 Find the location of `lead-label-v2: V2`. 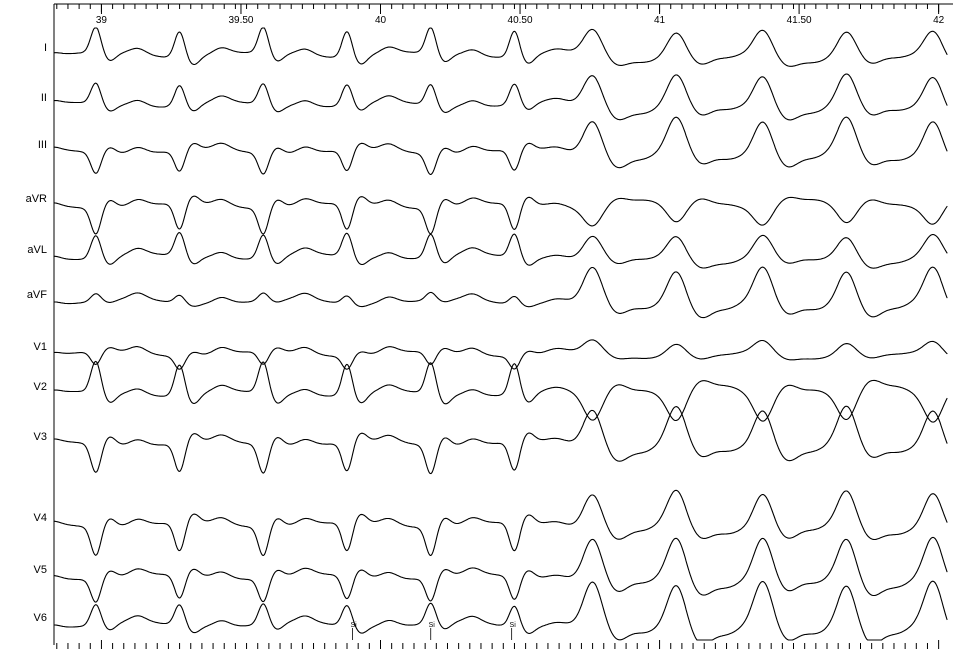

lead-label-v2: V2 is located at coordinates (40, 387).